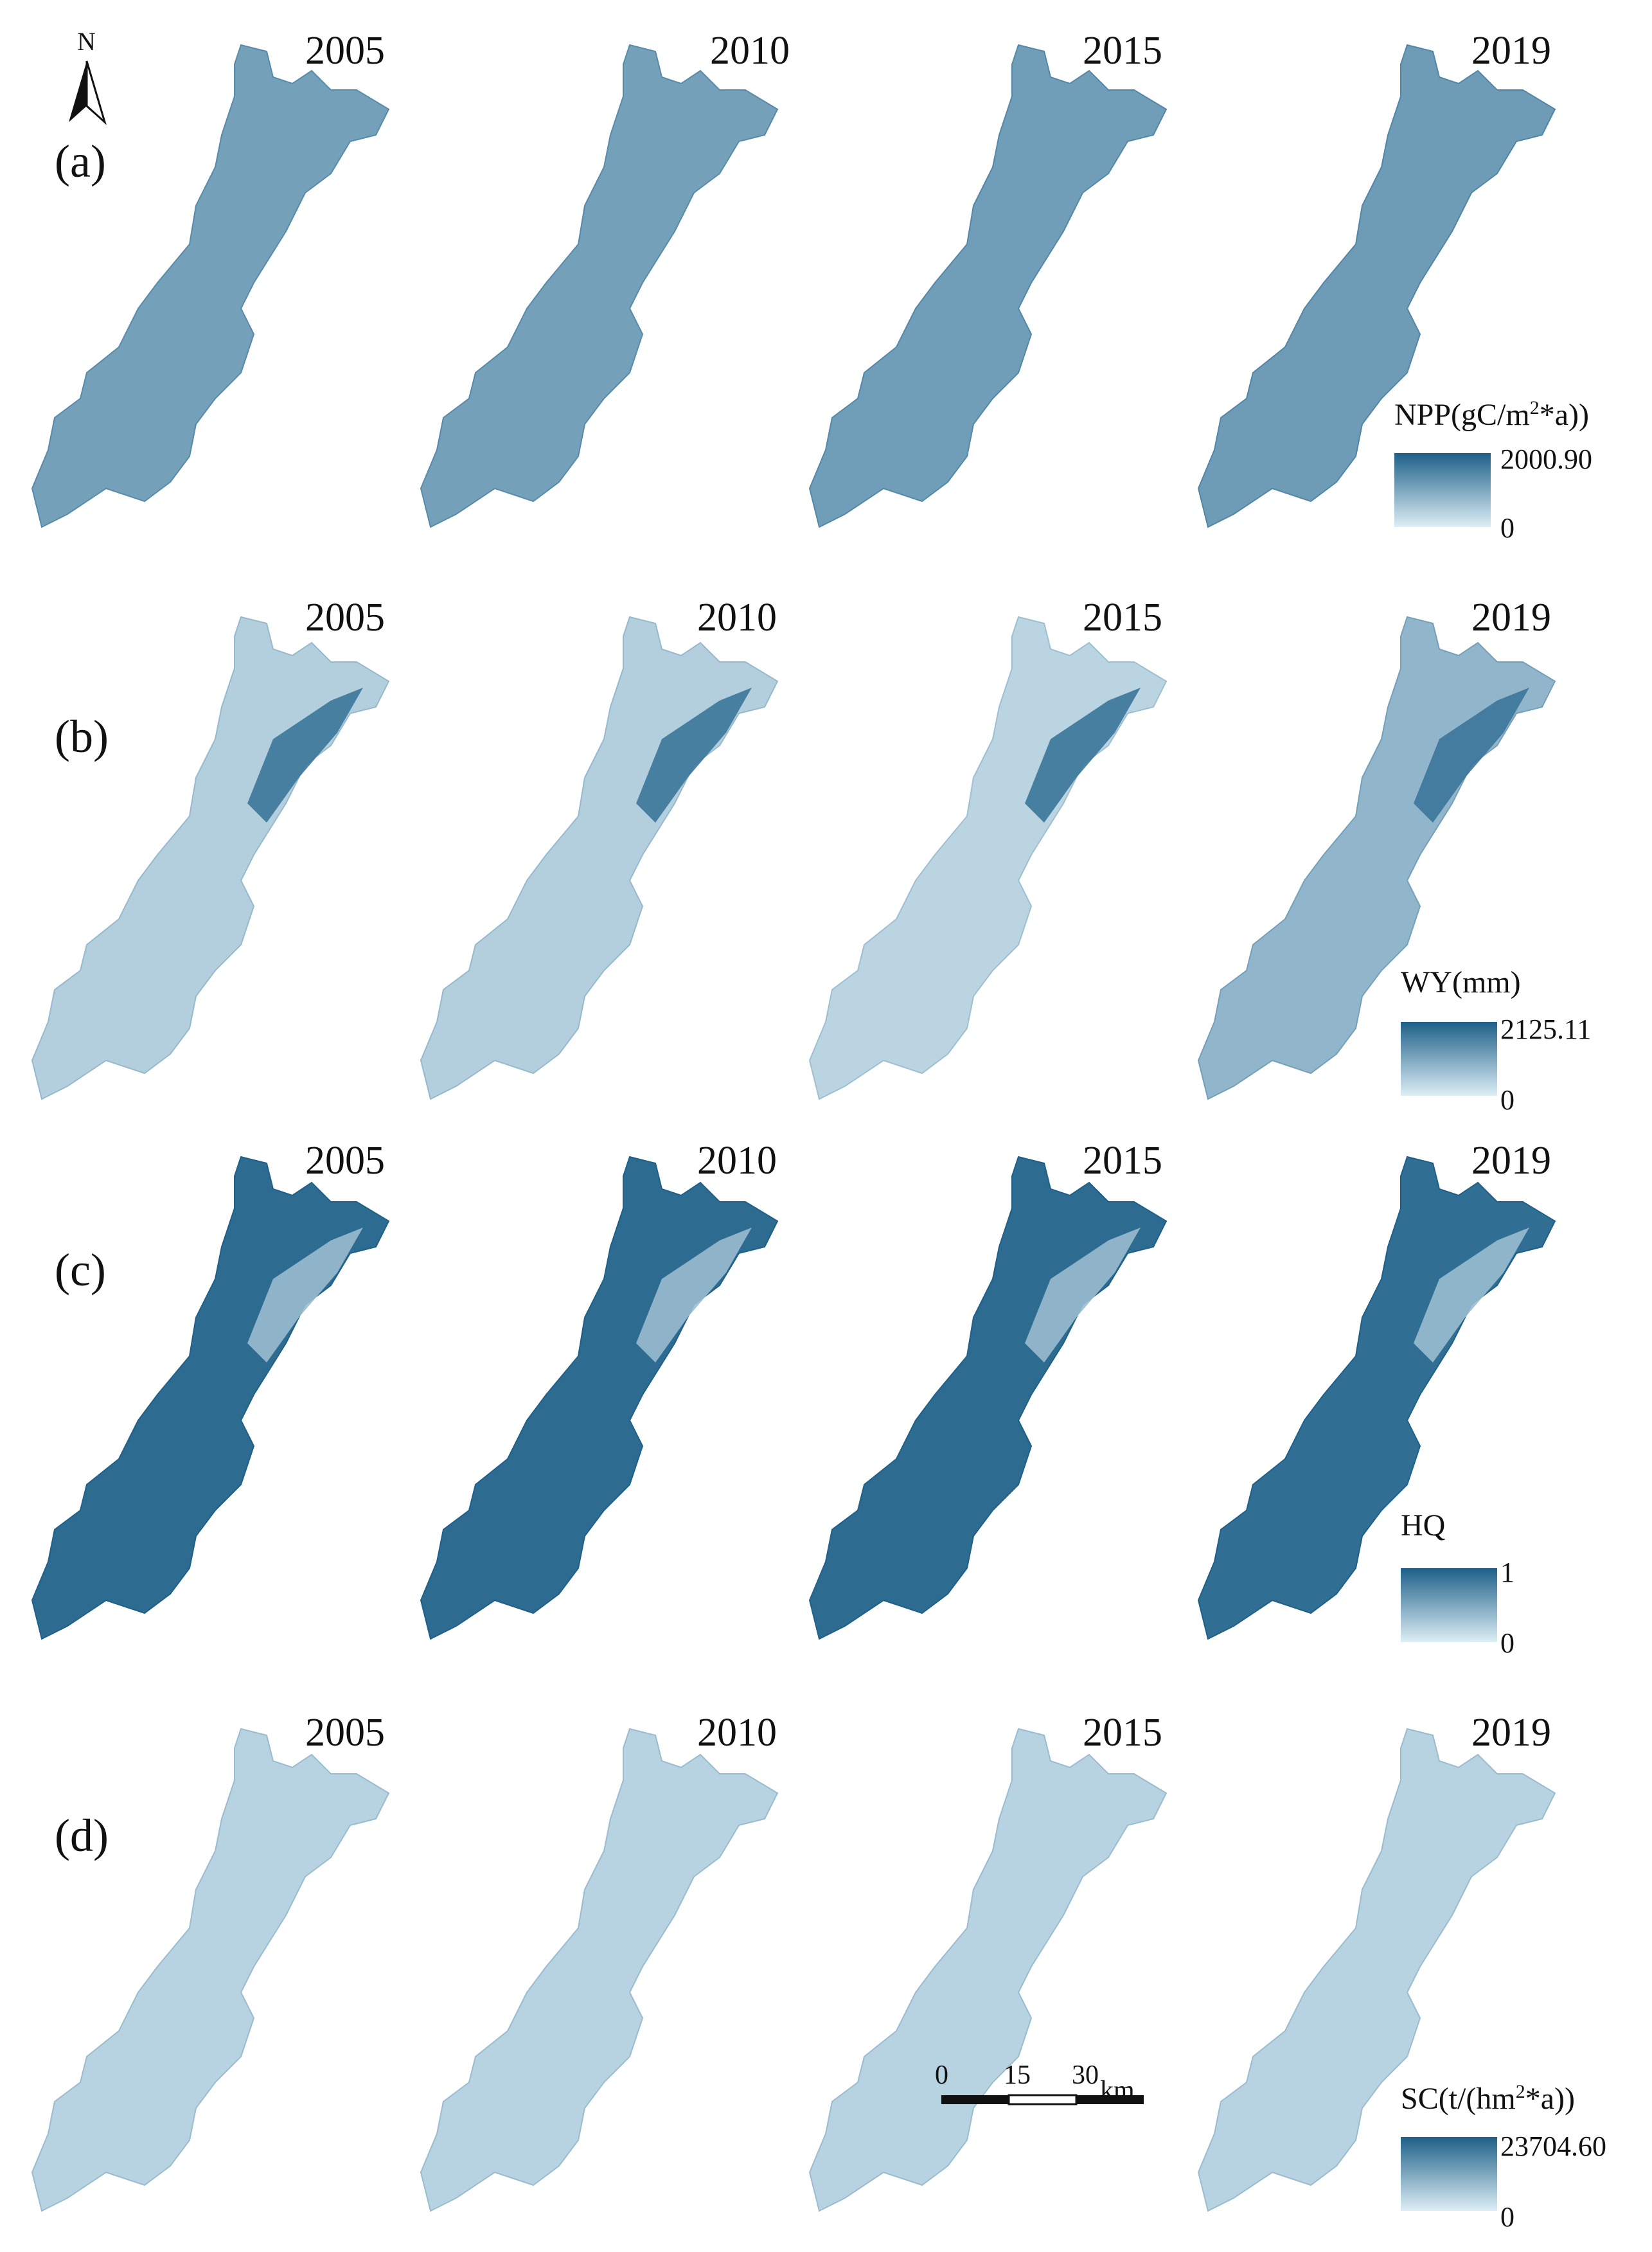  I want to click on year-label-b-4: 2019, so click(1511, 617).